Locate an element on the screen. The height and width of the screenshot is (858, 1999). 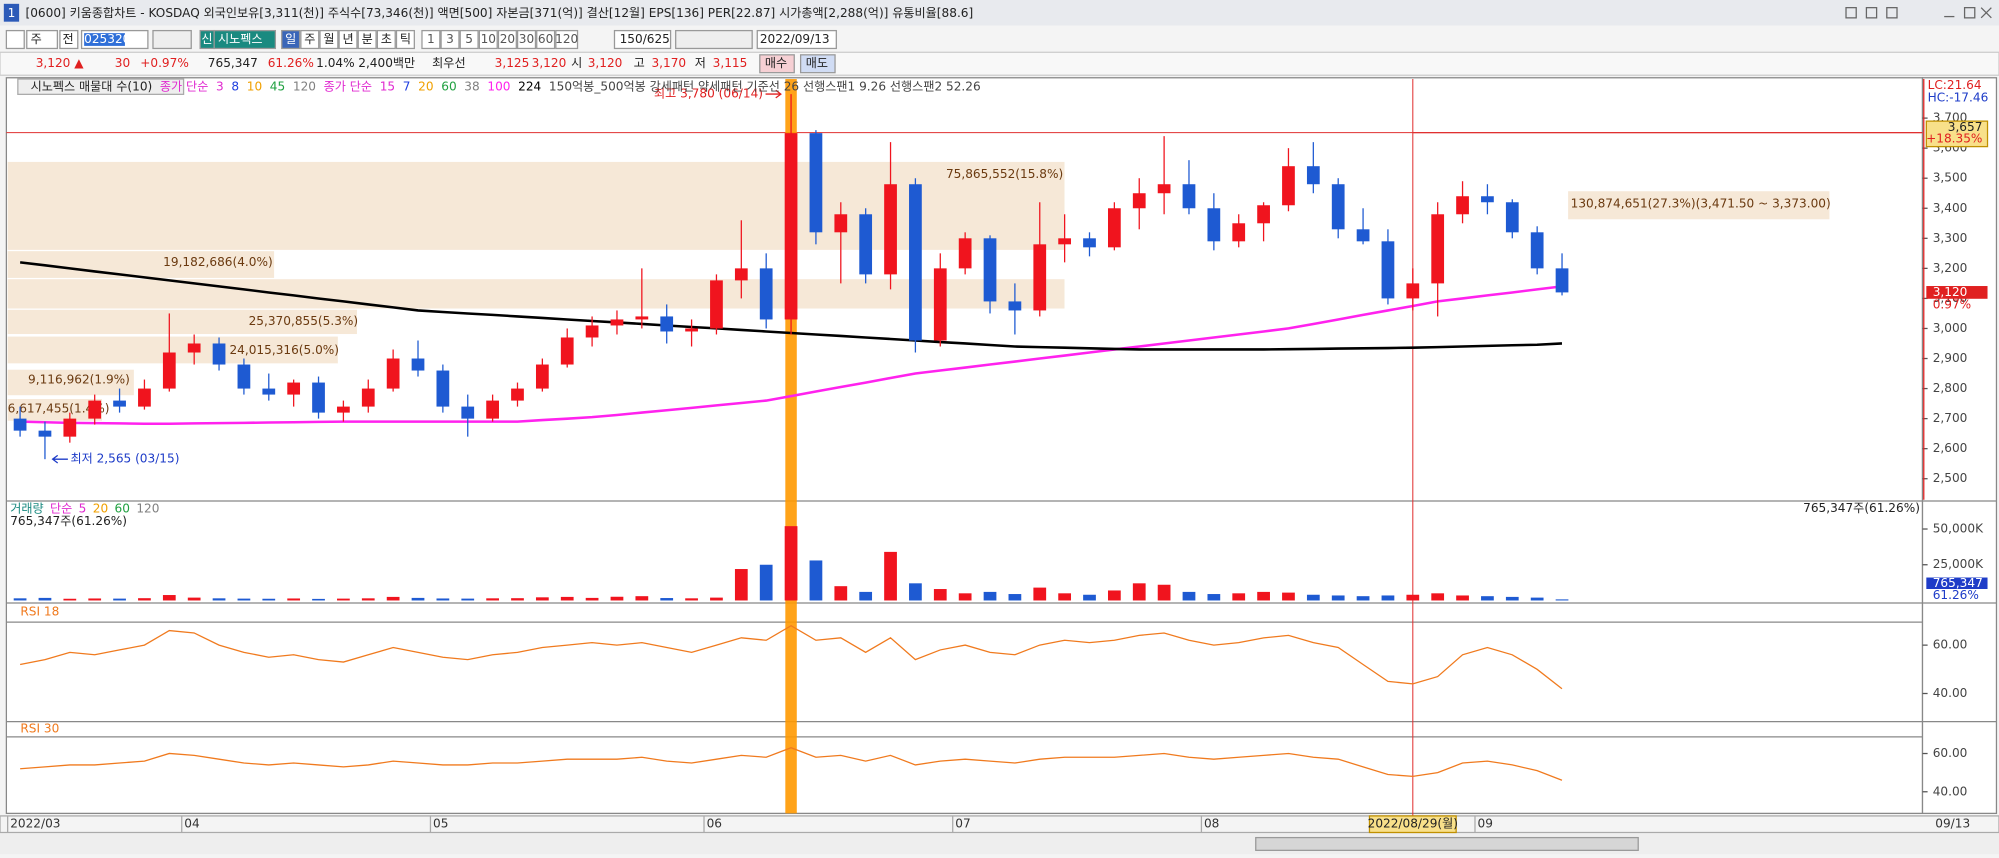
y-tick-label: 3,300 is located at coordinates (1950, 238).